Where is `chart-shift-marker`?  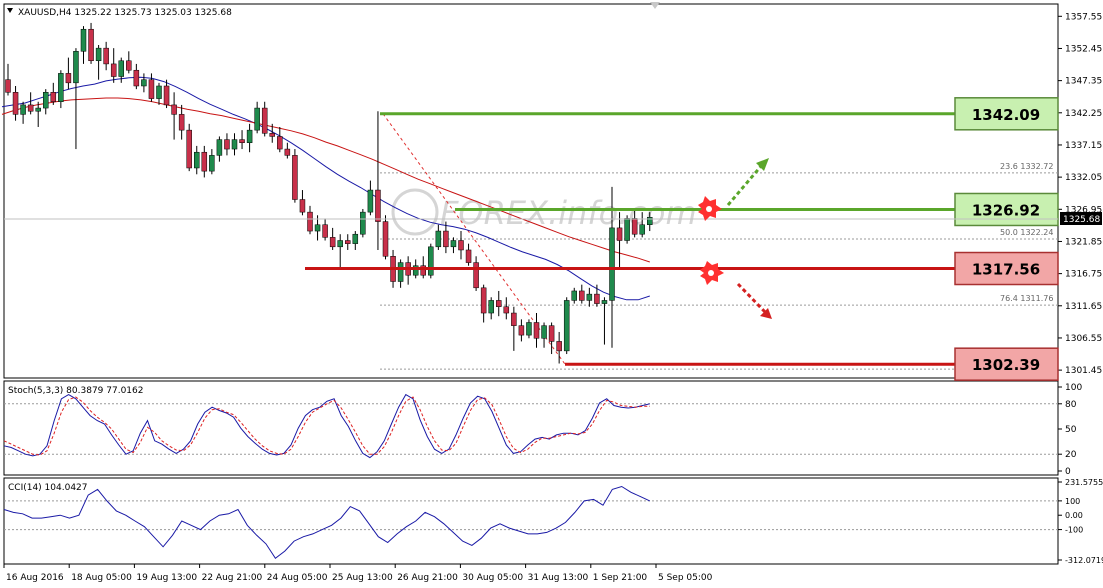 chart-shift-marker is located at coordinates (655, 5).